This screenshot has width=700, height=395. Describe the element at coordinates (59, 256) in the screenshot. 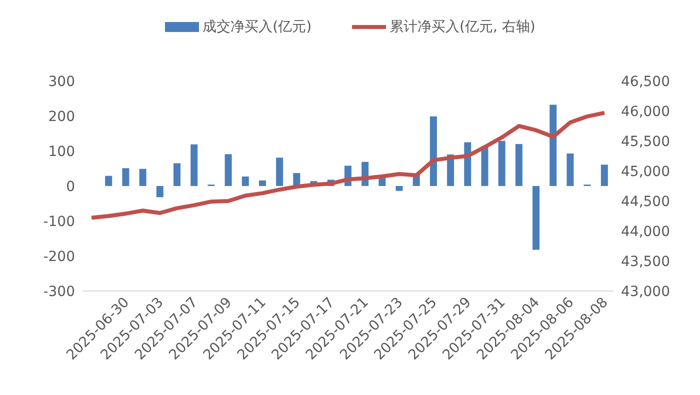

I see `y-tick-label: -200` at that location.